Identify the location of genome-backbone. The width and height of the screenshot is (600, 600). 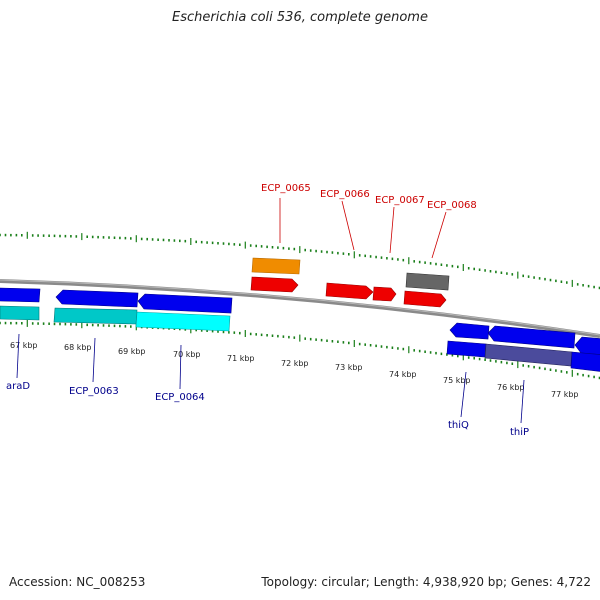
(300, 308).